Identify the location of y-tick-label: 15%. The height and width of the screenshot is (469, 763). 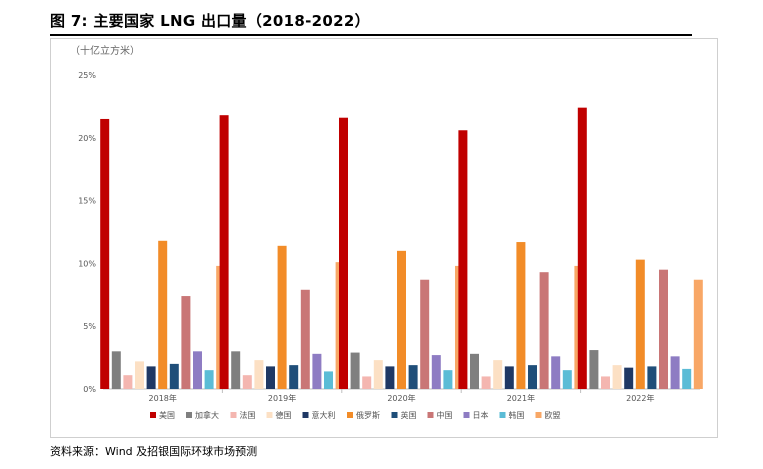
(87, 201).